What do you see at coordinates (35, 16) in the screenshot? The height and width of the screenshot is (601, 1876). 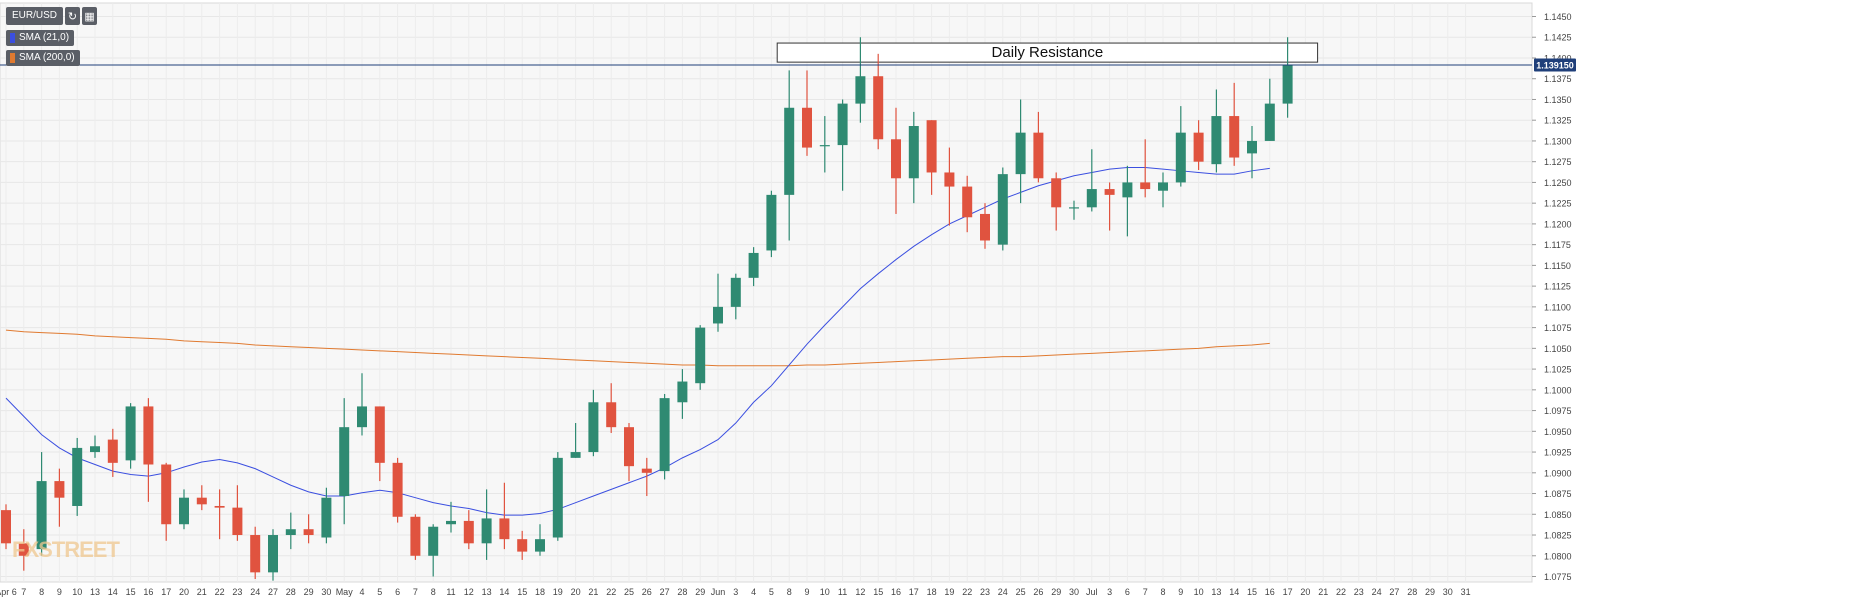 I see `symbol-label: EUR/USD` at bounding box center [35, 16].